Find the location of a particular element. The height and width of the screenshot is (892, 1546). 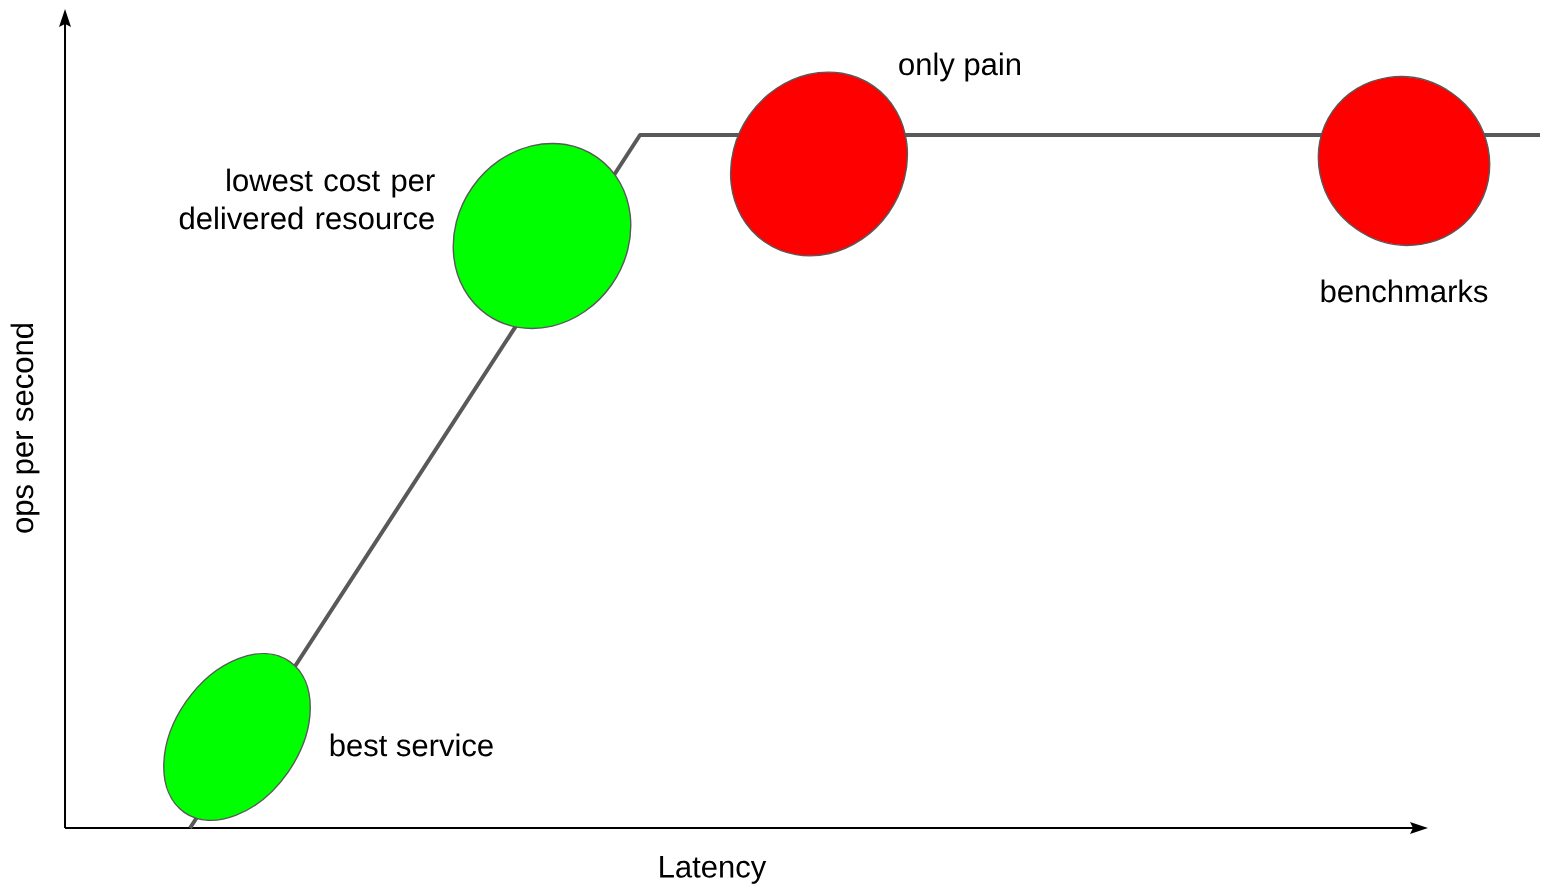

annotation: best service is located at coordinates (411, 745).